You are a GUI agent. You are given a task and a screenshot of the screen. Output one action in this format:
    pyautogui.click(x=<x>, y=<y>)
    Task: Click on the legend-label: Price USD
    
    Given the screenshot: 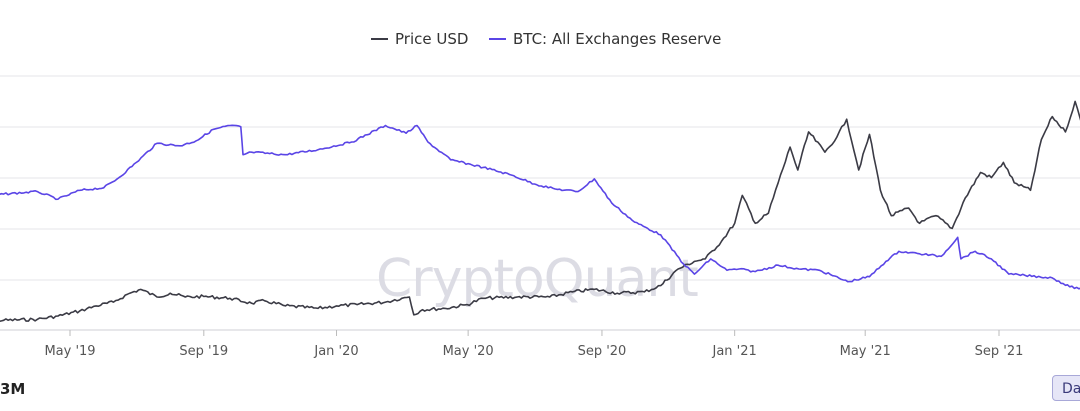 What is the action you would take?
    pyautogui.click(x=431, y=39)
    